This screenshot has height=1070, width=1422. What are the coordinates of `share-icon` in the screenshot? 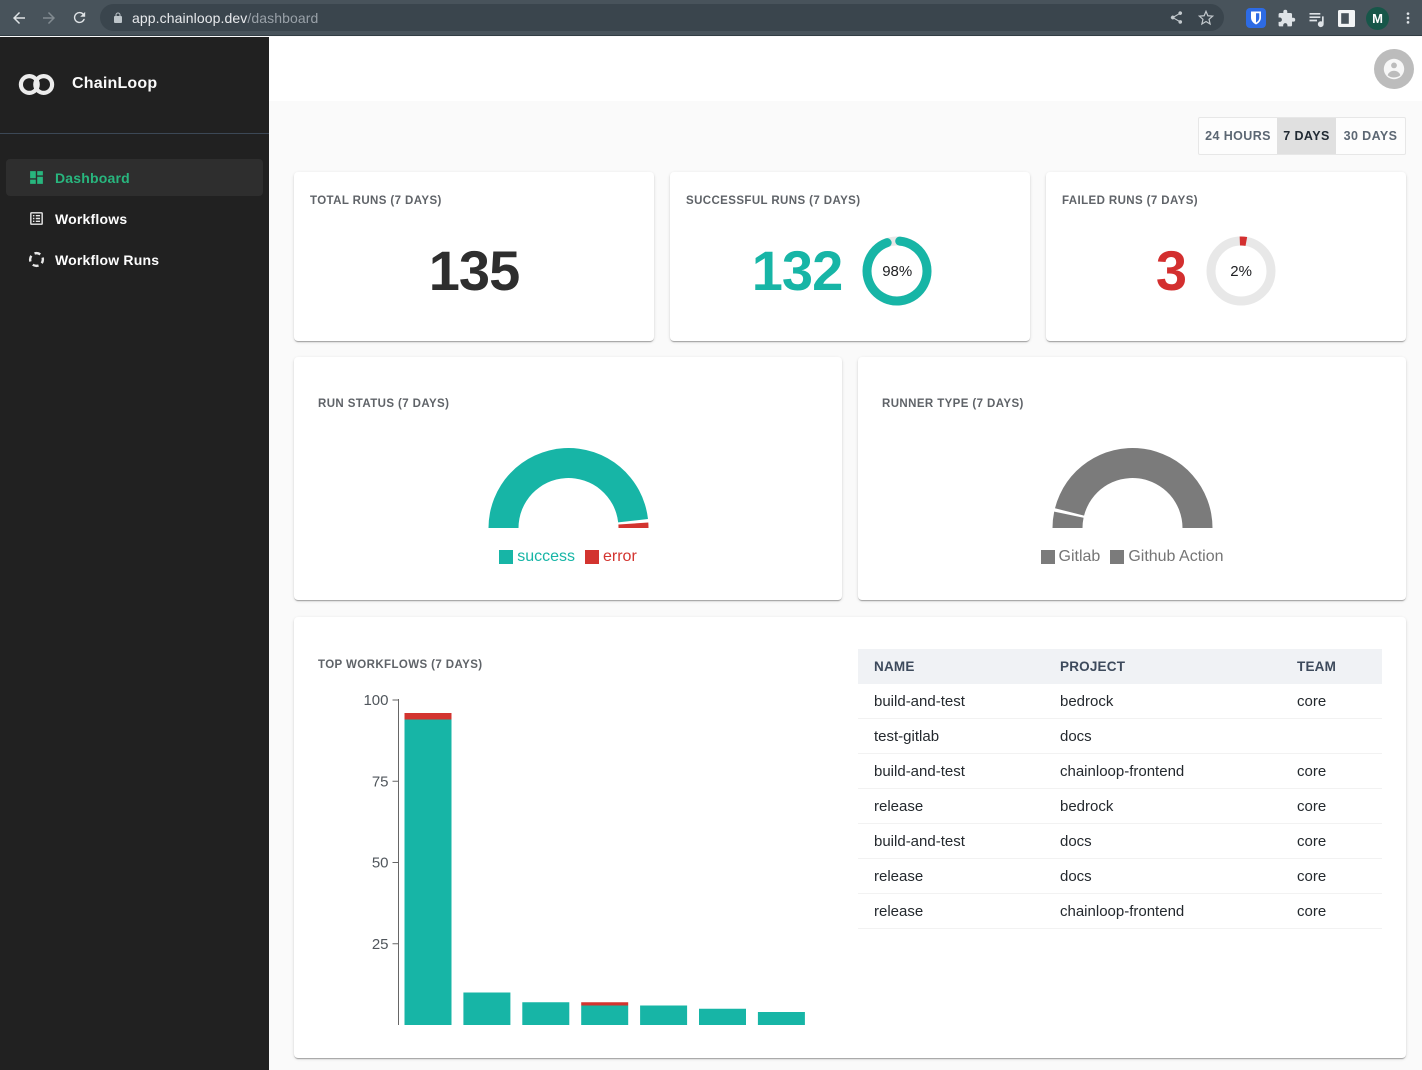 It's located at (1176, 17).